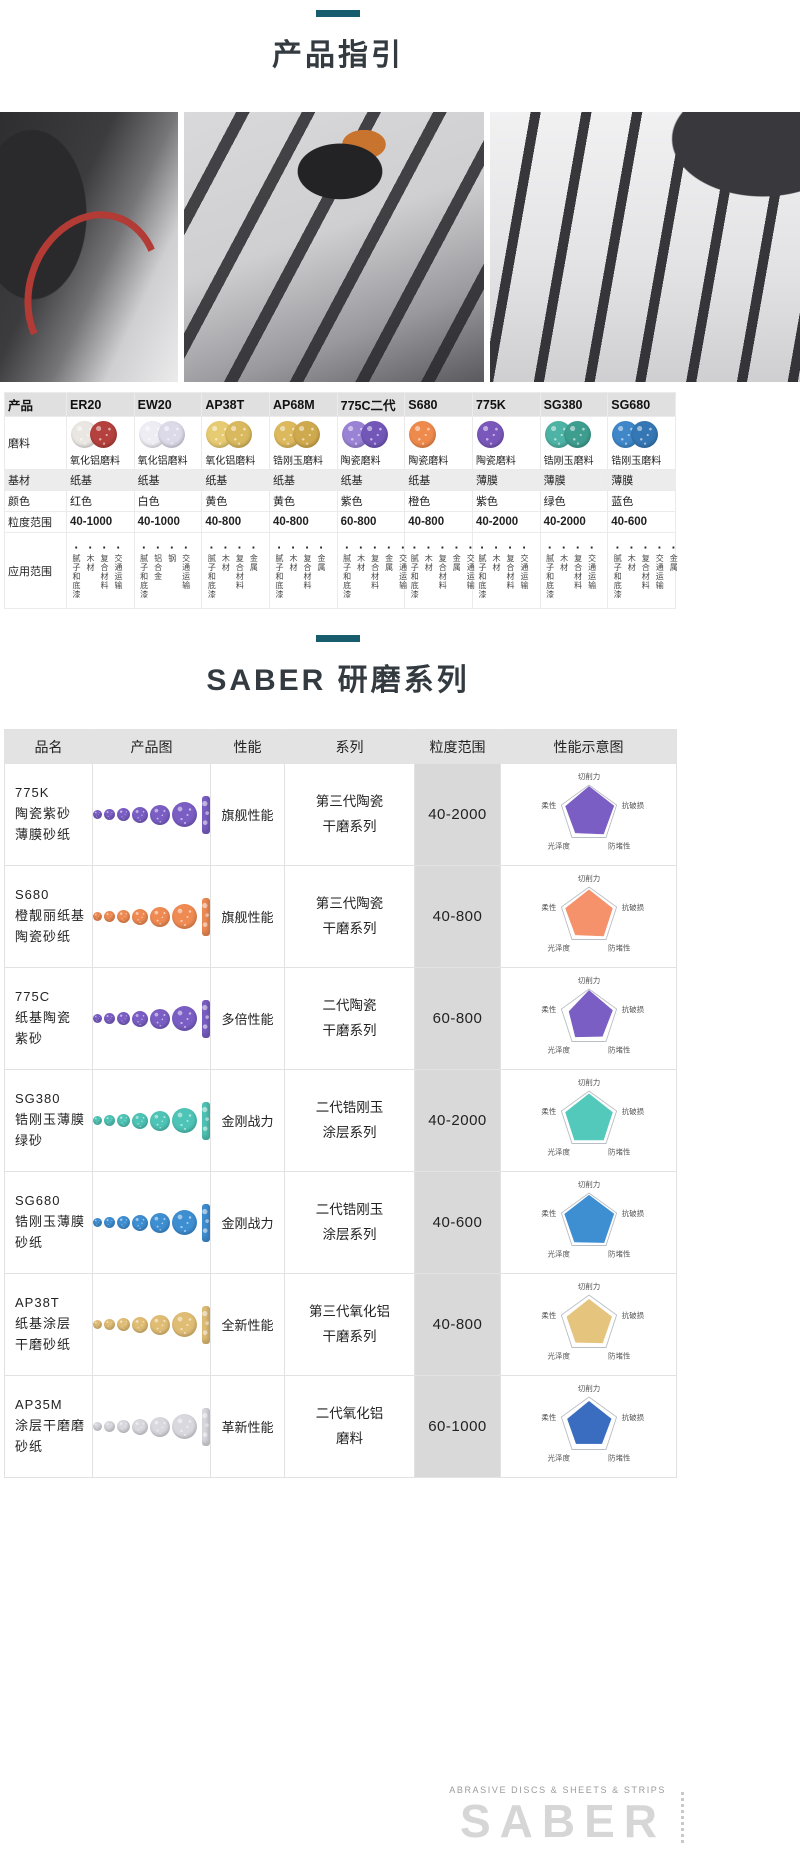  I want to click on series-column-header: 产品图, so click(151, 746).